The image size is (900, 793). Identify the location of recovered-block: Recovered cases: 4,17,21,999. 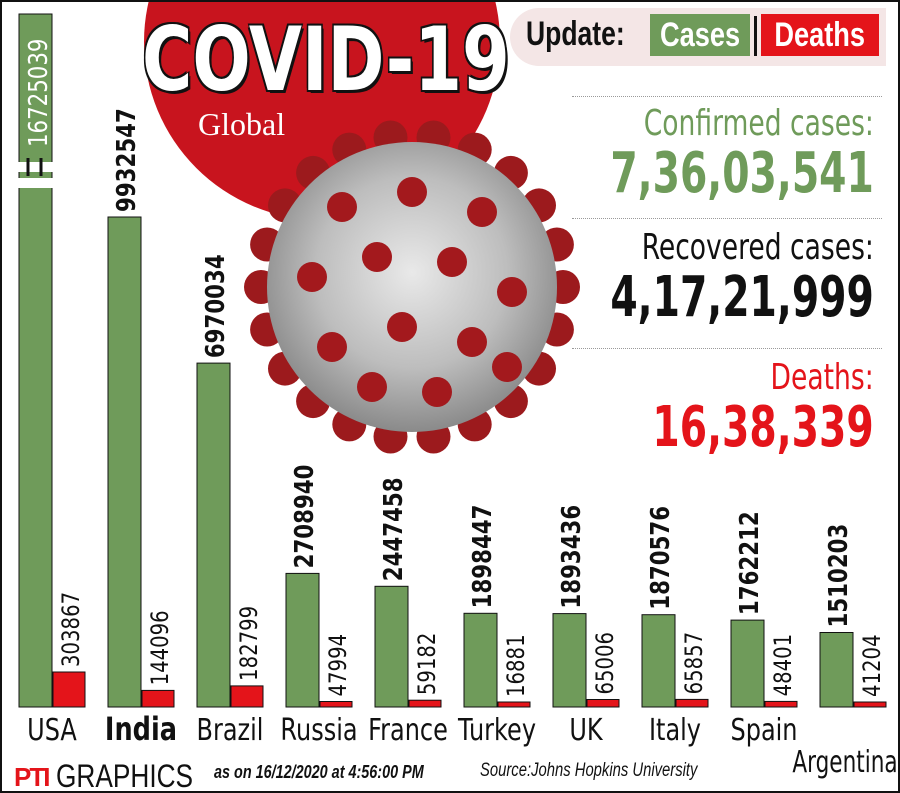
(705, 278).